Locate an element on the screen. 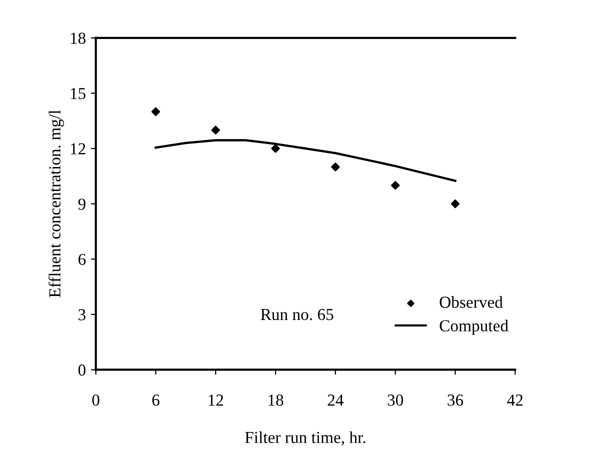 This screenshot has height=474, width=599. x-tick-label: 36 is located at coordinates (456, 400).